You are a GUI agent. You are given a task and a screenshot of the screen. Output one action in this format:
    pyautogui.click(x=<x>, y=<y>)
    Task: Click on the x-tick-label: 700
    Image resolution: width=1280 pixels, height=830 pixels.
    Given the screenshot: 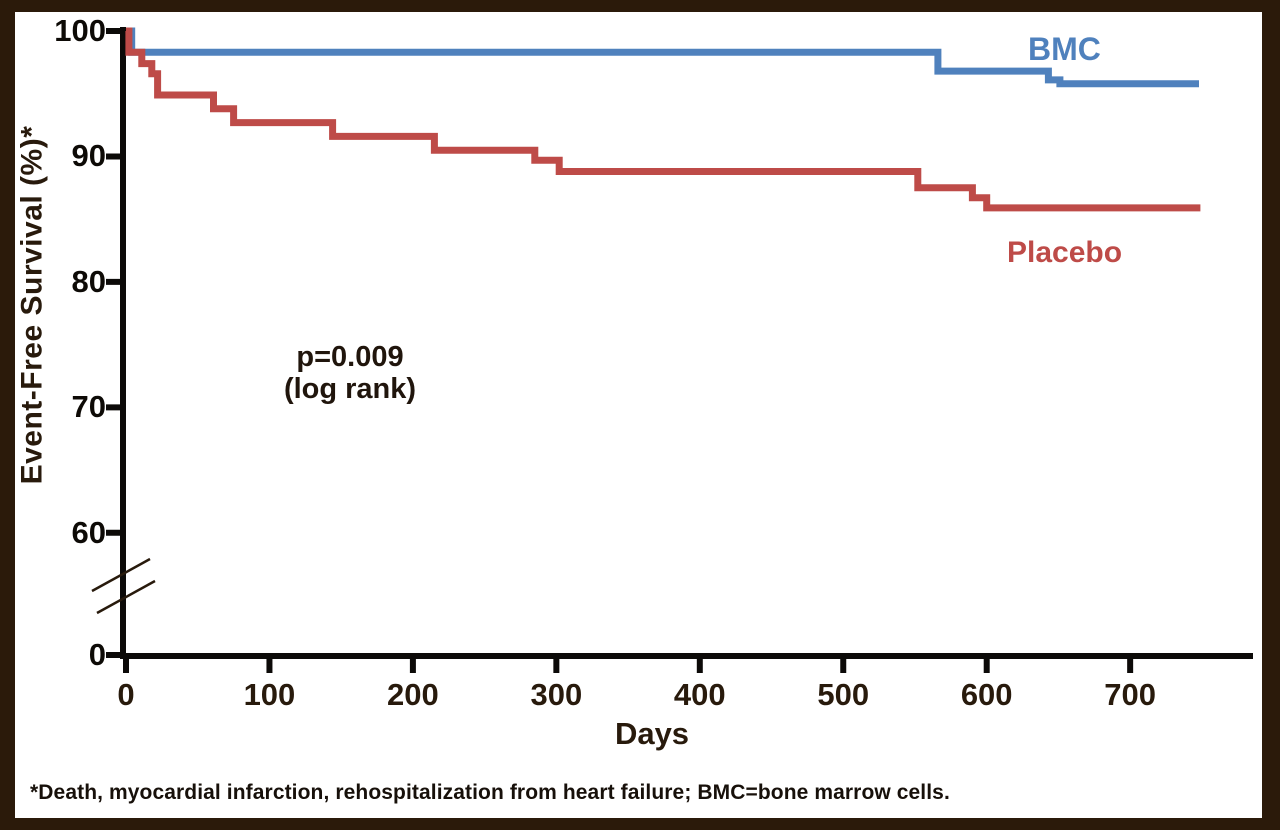 What is the action you would take?
    pyautogui.click(x=1130, y=694)
    